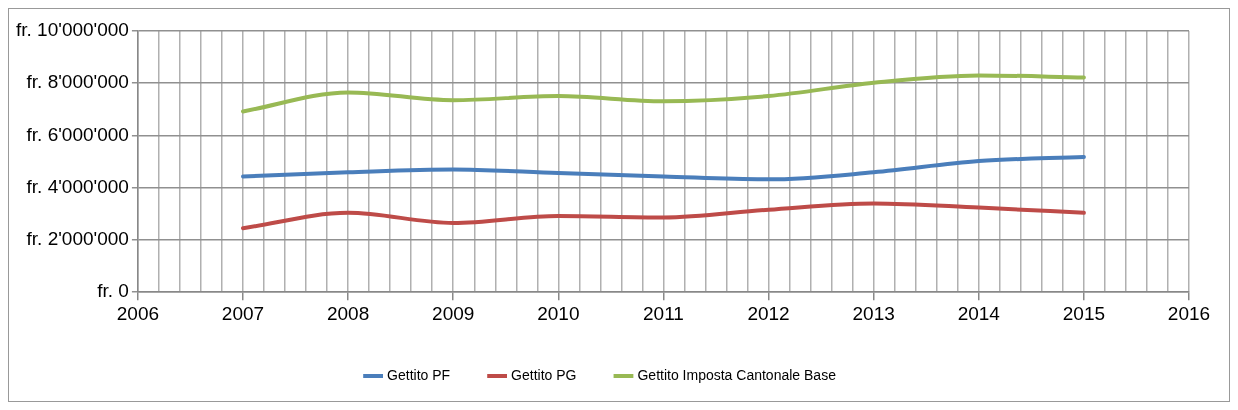 The height and width of the screenshot is (410, 1238). I want to click on x-tick-label: 2012, so click(768, 313).